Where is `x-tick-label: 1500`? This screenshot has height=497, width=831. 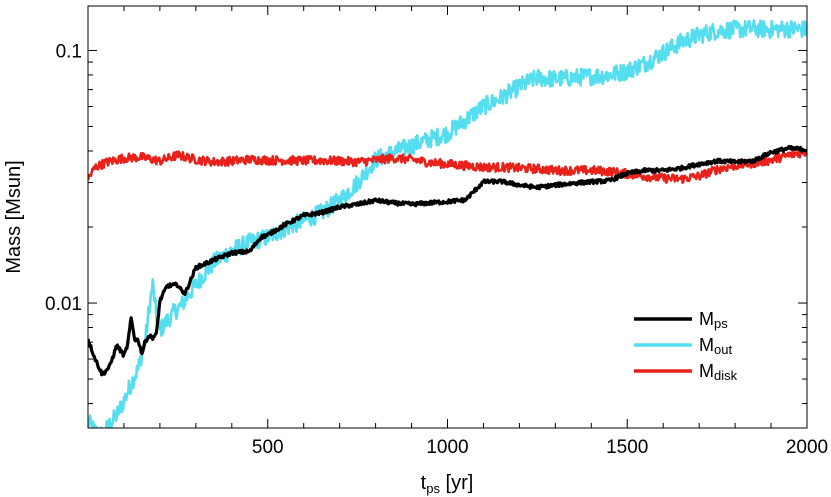 x-tick-label: 1500 is located at coordinates (627, 447).